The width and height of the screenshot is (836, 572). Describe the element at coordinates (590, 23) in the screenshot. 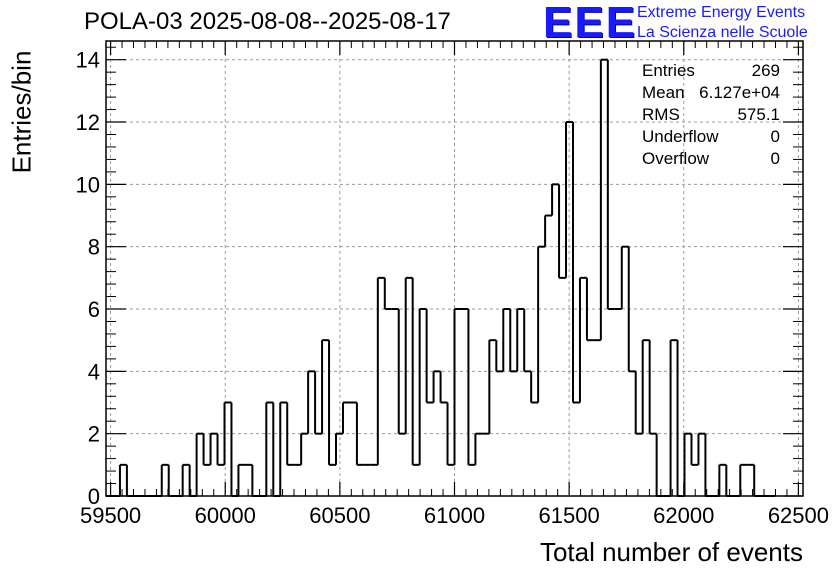

I see `eee-logo: EEE` at that location.